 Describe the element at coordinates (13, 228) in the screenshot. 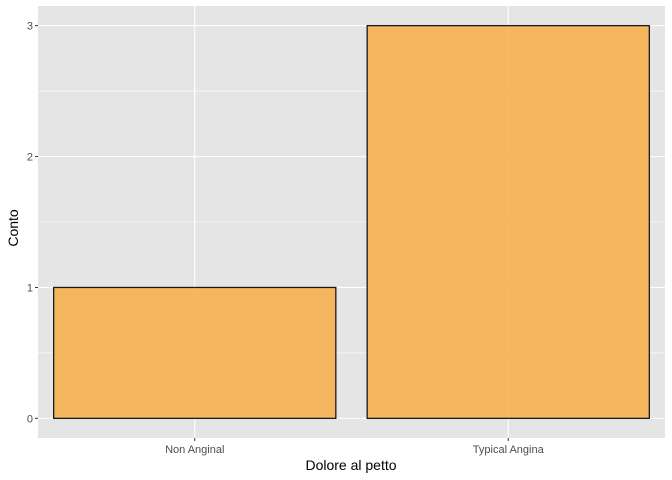

I see `y-axis-title: Conto` at that location.